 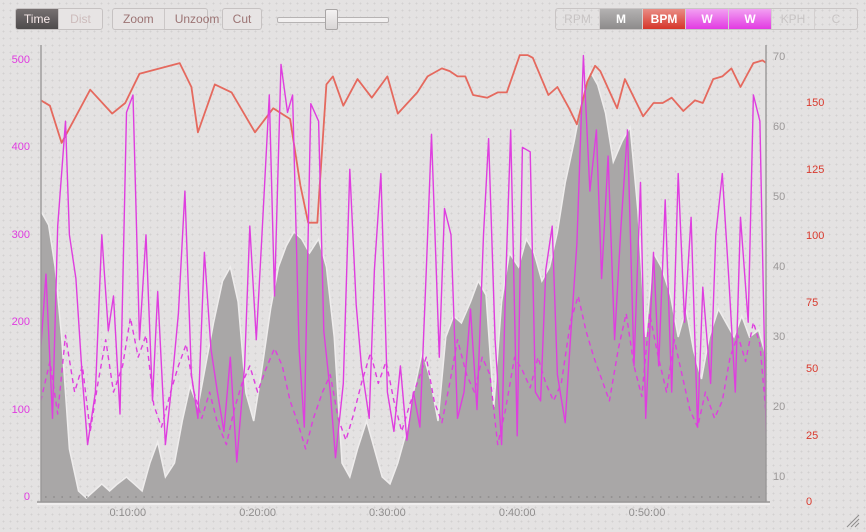 I want to click on watts-tick-200: 200, so click(x=20, y=322).